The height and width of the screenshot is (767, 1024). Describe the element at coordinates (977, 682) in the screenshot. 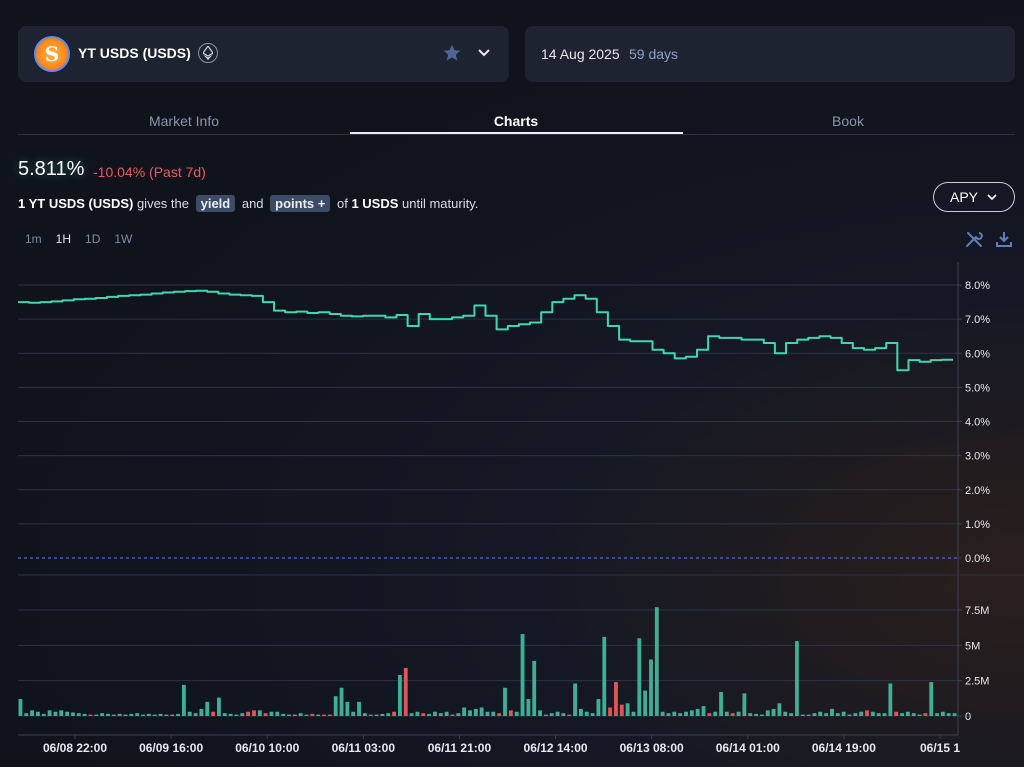

I see `volume-tick-label: 2.5M` at that location.